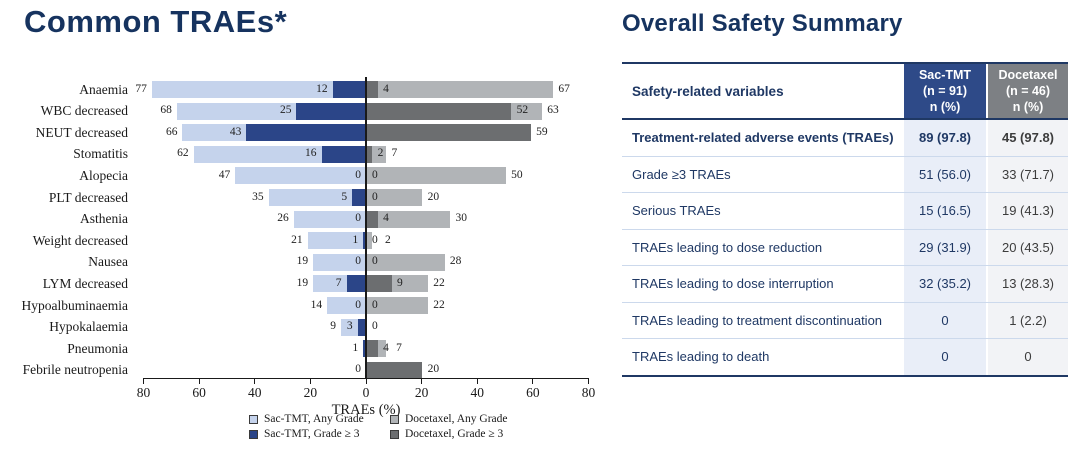 This screenshot has width=1080, height=458. Describe the element at coordinates (542, 131) in the screenshot. I see `bar-value-label: 59` at that location.